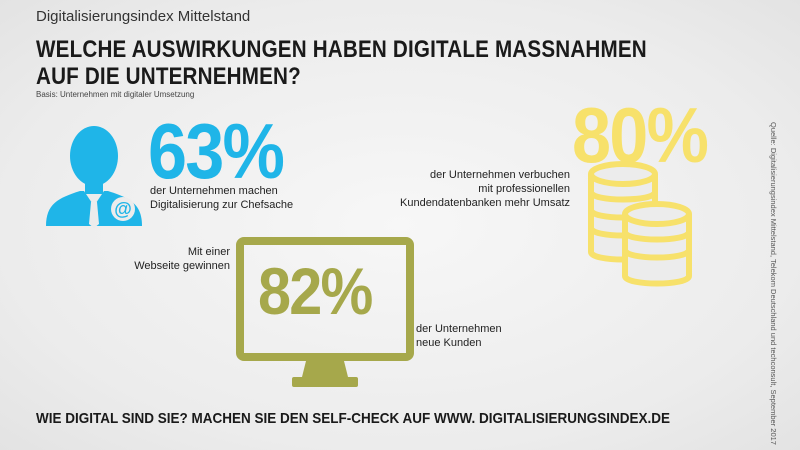  I want to click on at-sign-icon: @, so click(123, 209).